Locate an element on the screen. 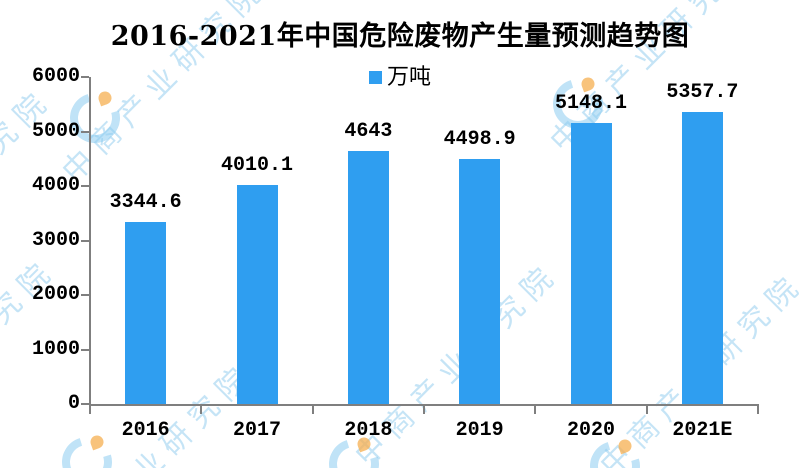 The image size is (800, 468). y-axis-tick-label: 4000 is located at coordinates (55, 185).